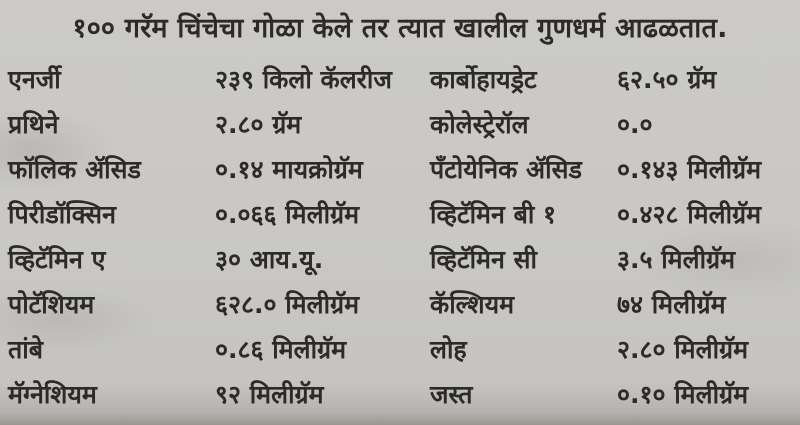 Image resolution: width=800 pixels, height=425 pixels. I want to click on nutrient-value-left: ०.१४ मायक्रोग्रॅम, so click(289, 169).